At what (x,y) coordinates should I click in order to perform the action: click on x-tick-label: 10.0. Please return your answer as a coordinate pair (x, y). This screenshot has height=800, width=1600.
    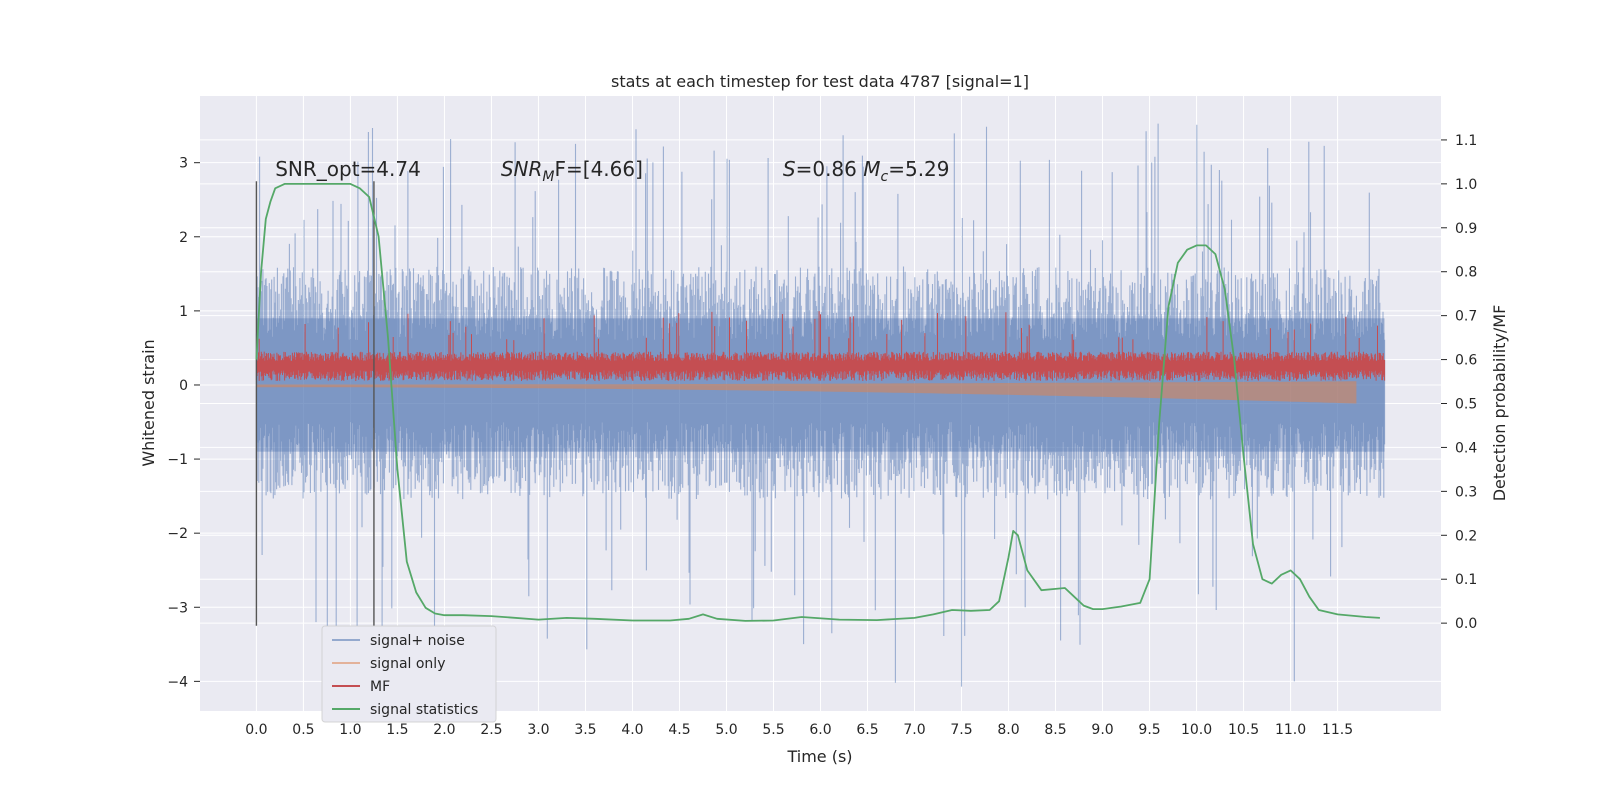
    Looking at the image, I should click on (1196, 730).